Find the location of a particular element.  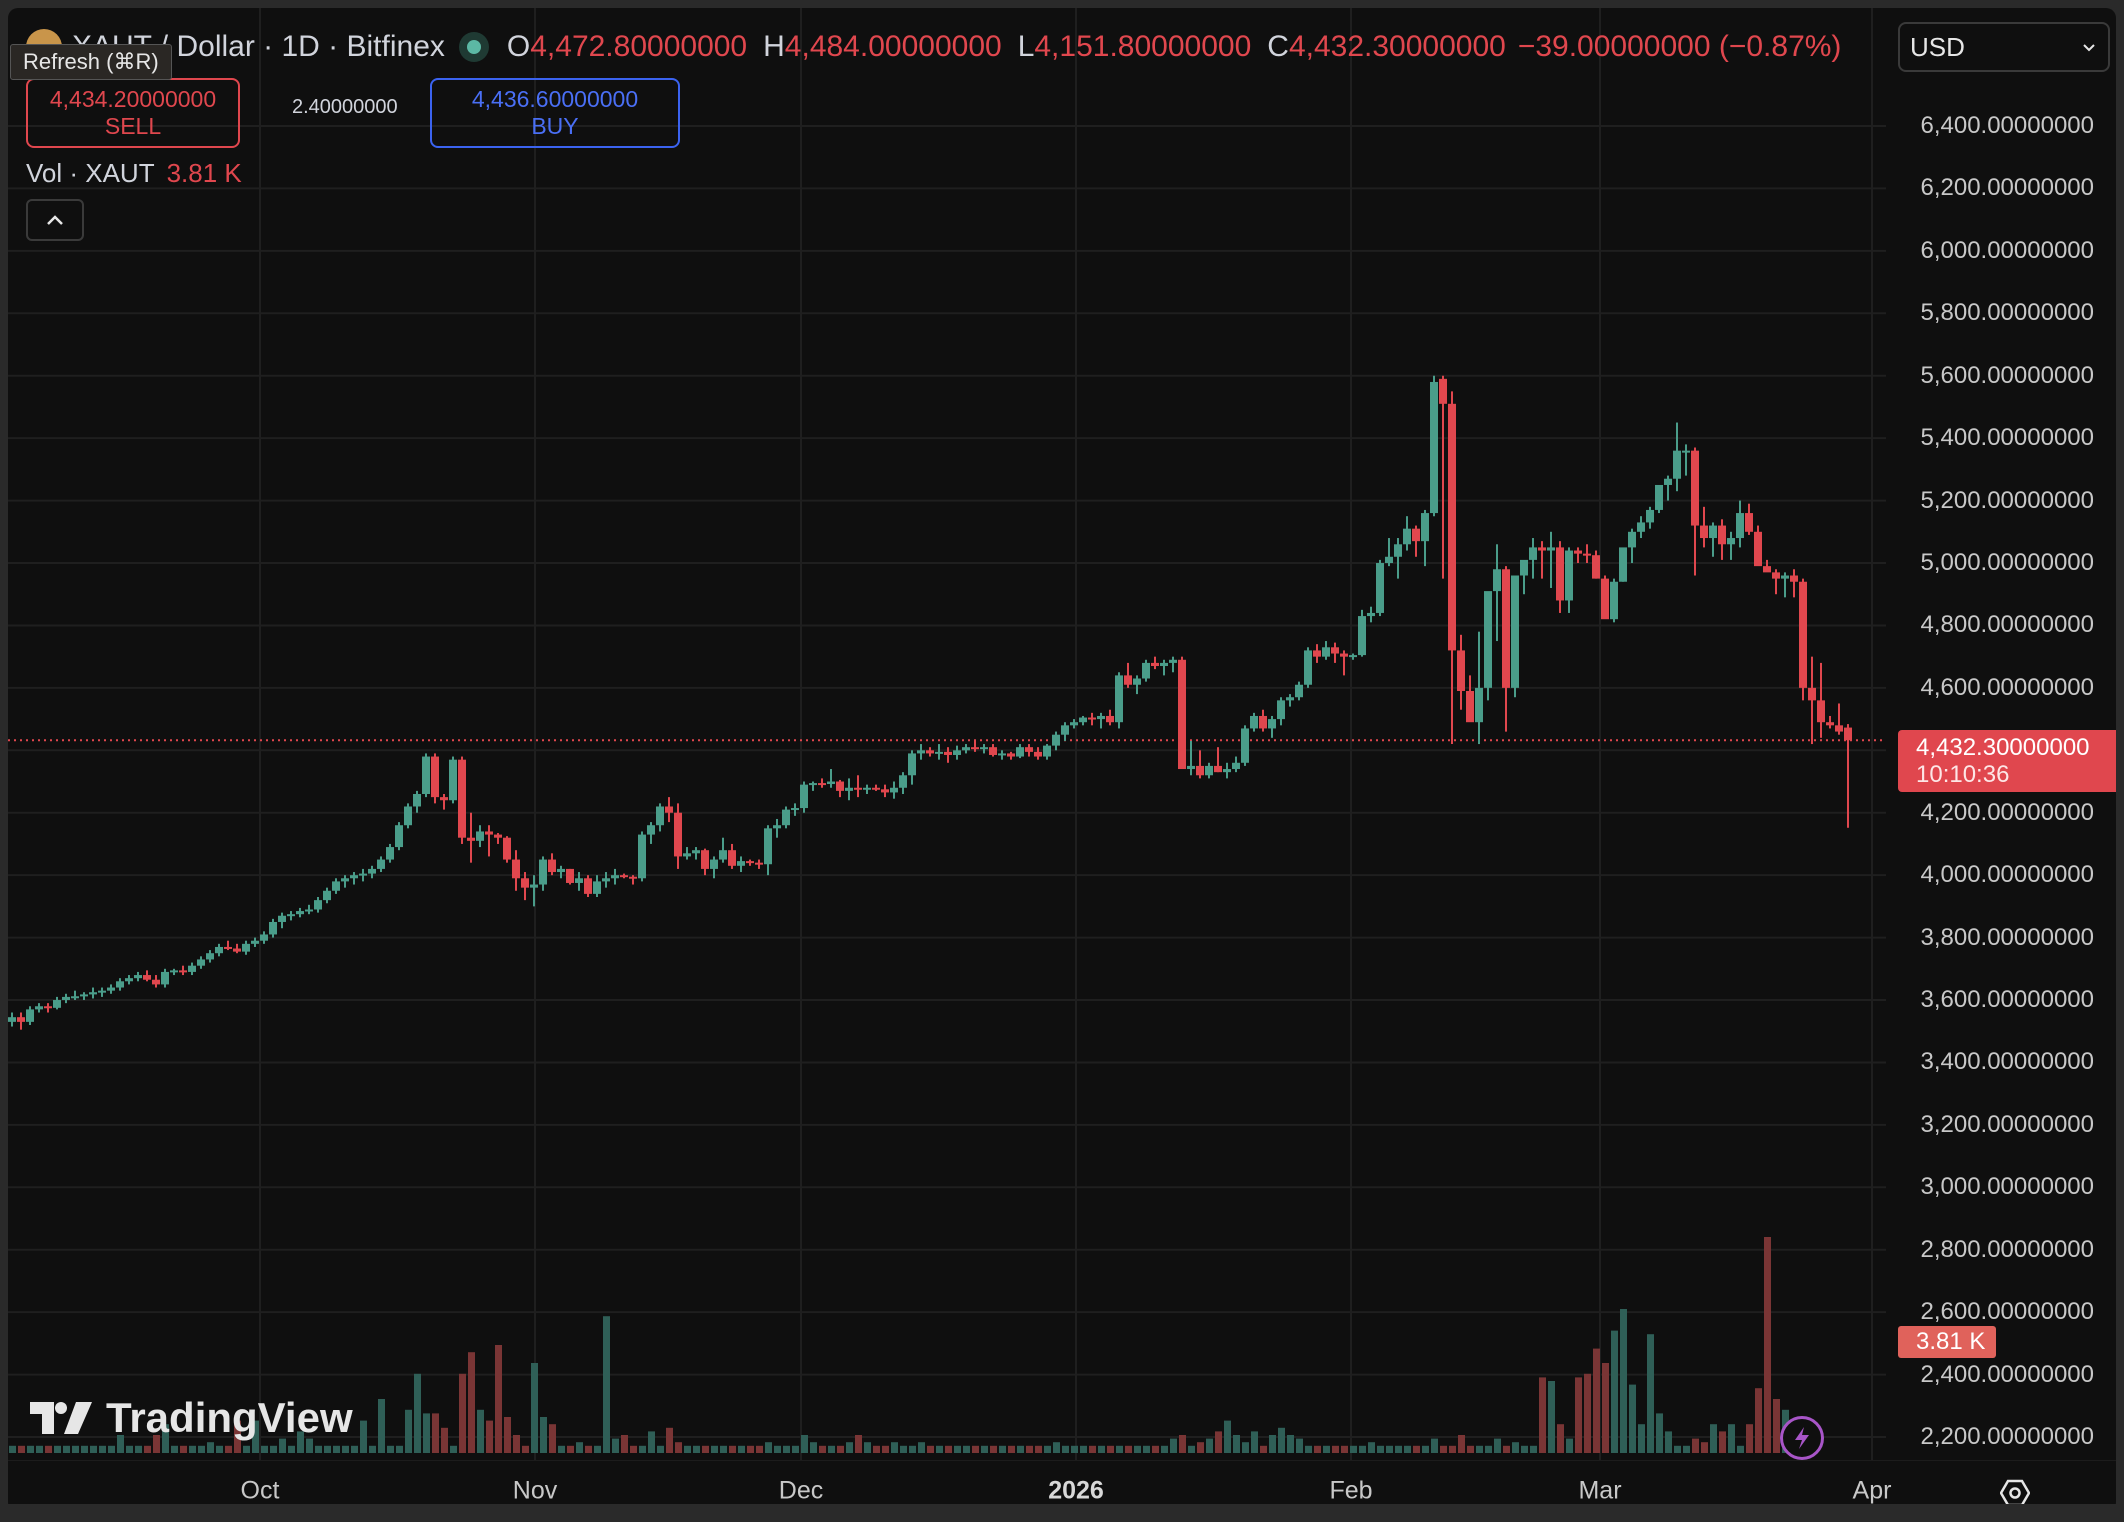

currency-select: USD is located at coordinates (2004, 47).